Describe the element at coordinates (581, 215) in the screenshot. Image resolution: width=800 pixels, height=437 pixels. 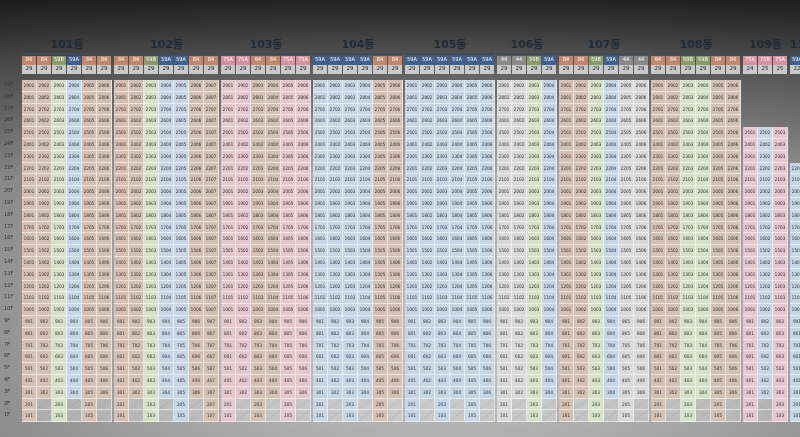
I see `unit-cell: 1802` at that location.